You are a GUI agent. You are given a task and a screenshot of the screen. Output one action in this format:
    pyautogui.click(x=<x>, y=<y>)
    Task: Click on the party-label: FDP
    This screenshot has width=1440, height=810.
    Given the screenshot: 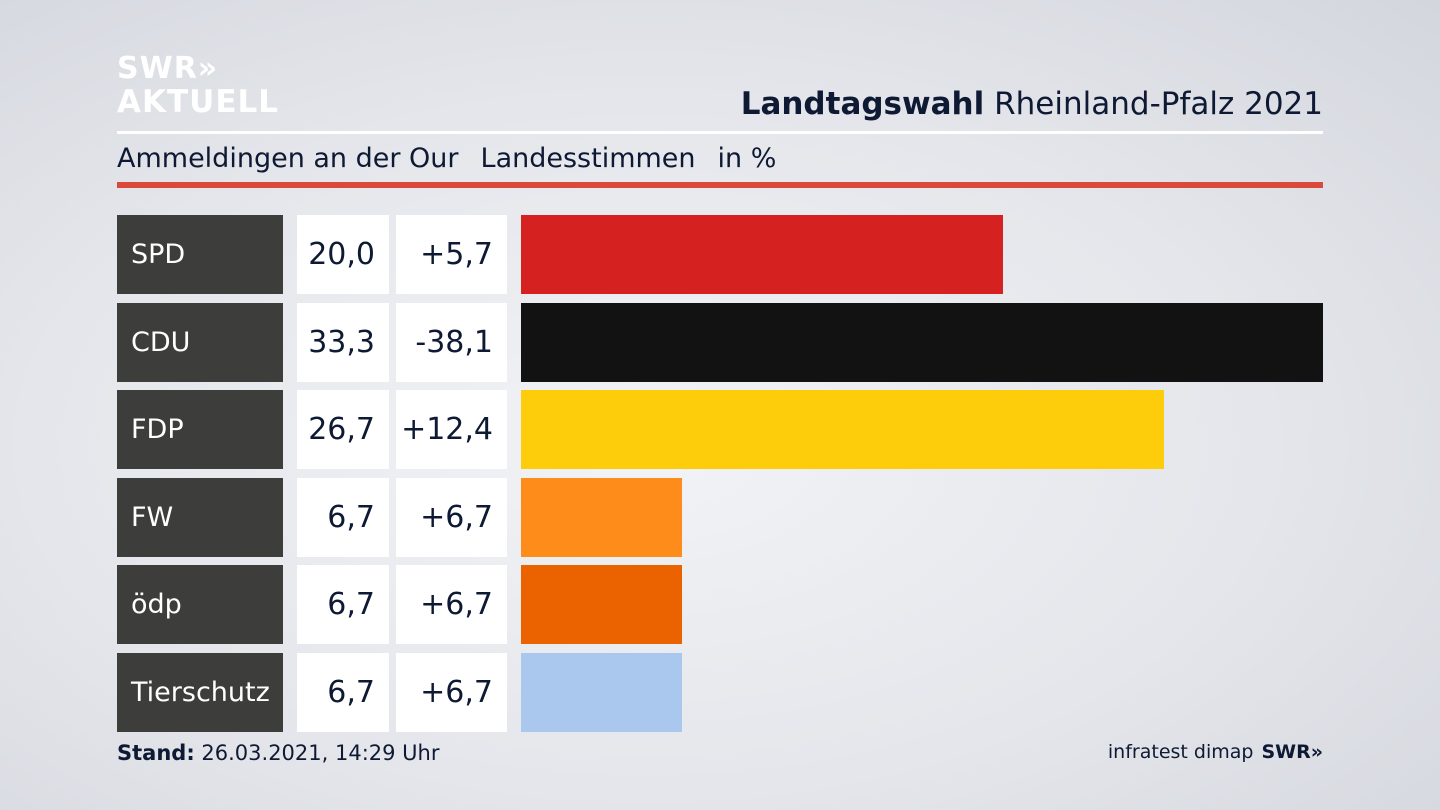 What is the action you would take?
    pyautogui.click(x=200, y=429)
    